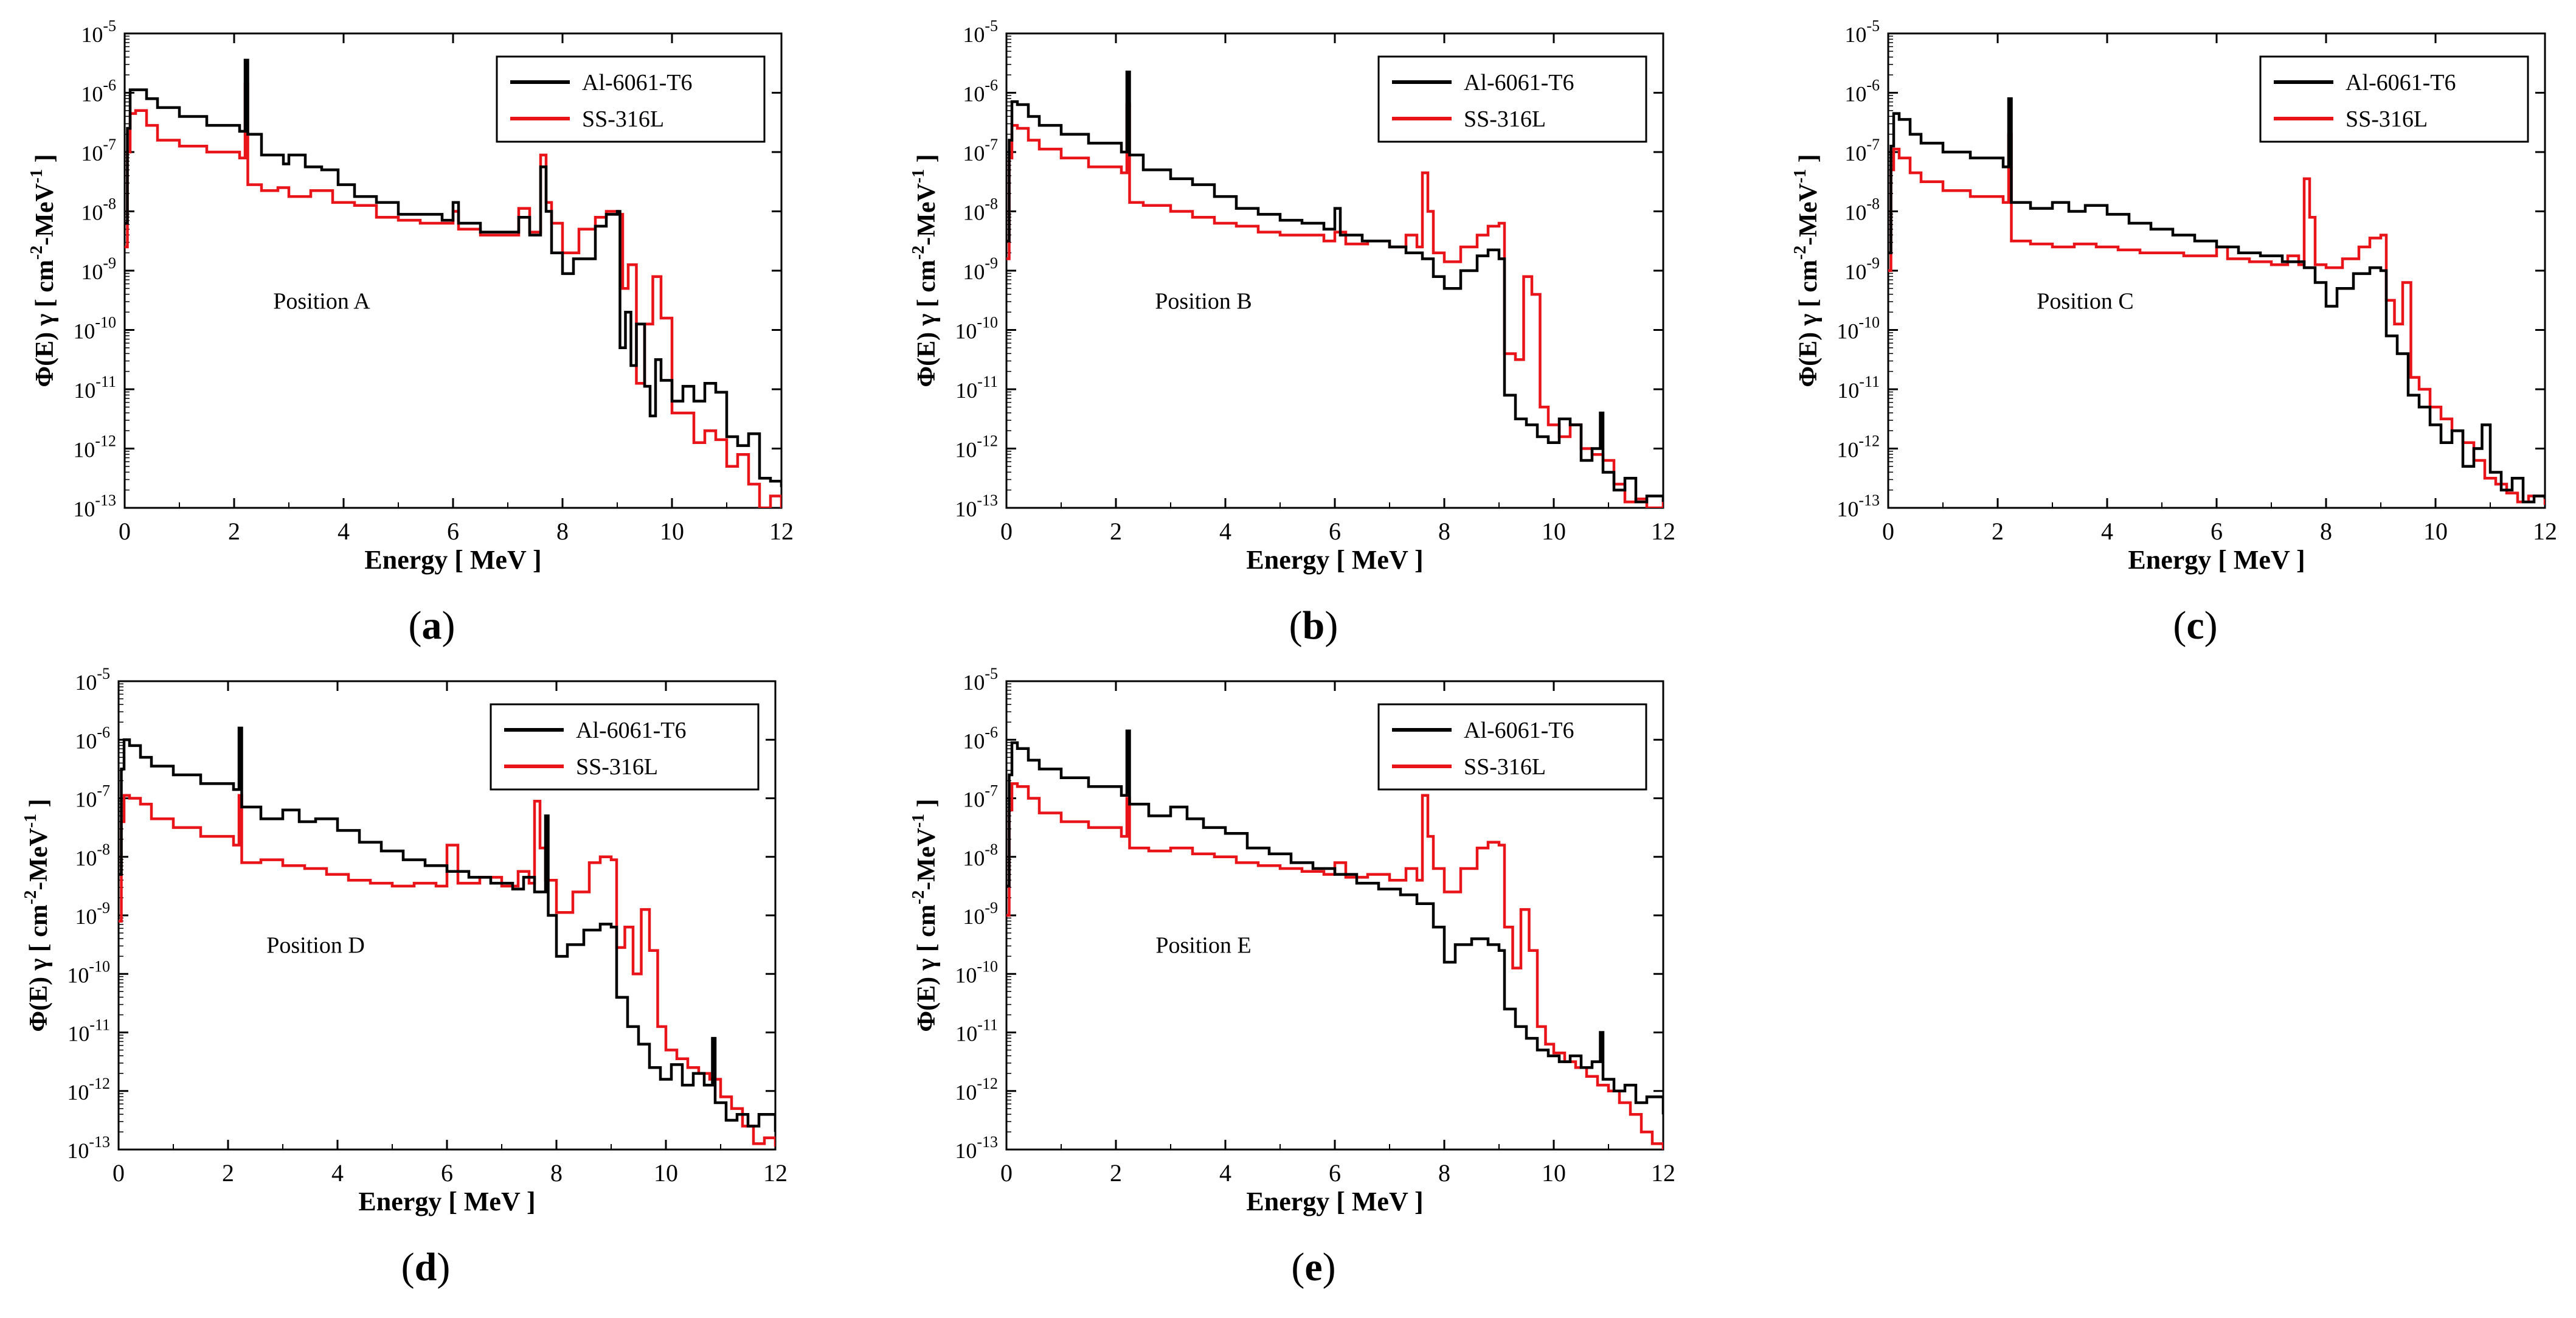 The image size is (2576, 1318). What do you see at coordinates (775, 1173) in the screenshot?
I see `x-tick-label: 12` at bounding box center [775, 1173].